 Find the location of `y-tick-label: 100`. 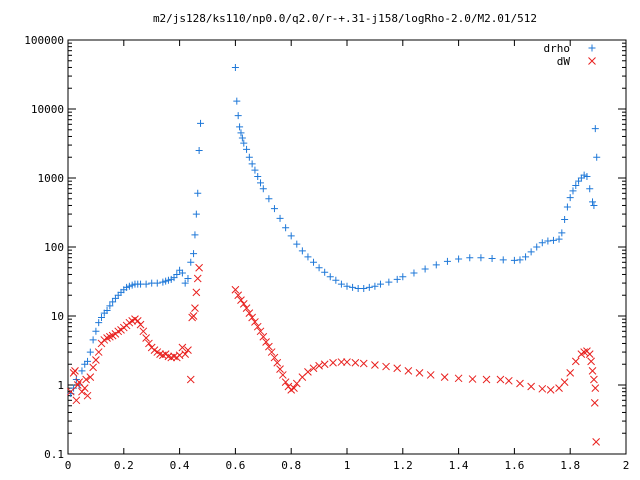

y-tick-label: 100 is located at coordinates (54, 247).